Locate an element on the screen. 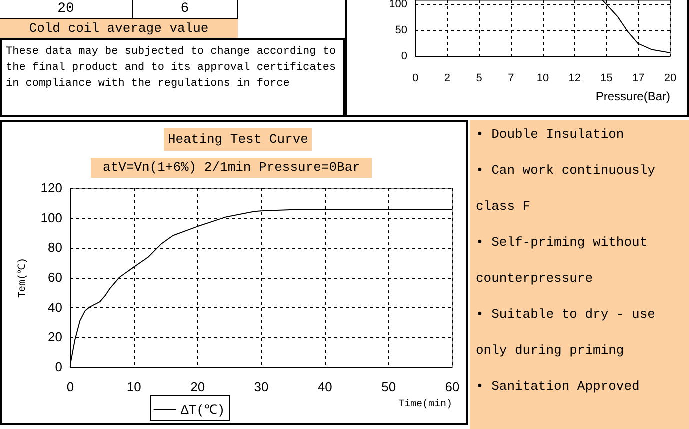 This screenshot has height=429, width=689. y-tick-label: 40 is located at coordinates (55, 307).